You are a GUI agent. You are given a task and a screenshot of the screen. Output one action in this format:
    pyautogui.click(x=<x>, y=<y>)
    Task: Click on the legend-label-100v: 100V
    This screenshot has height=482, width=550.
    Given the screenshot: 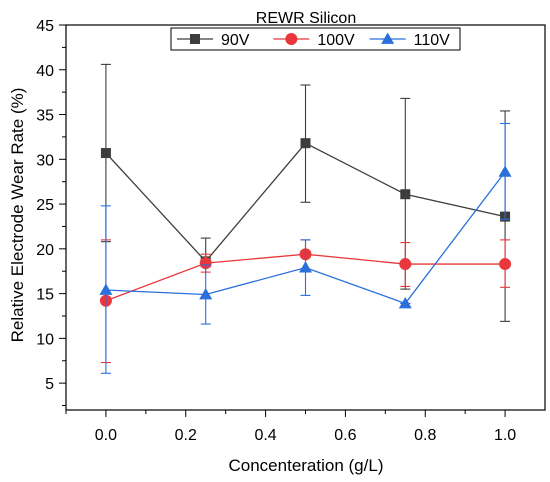 What is the action you would take?
    pyautogui.click(x=336, y=40)
    